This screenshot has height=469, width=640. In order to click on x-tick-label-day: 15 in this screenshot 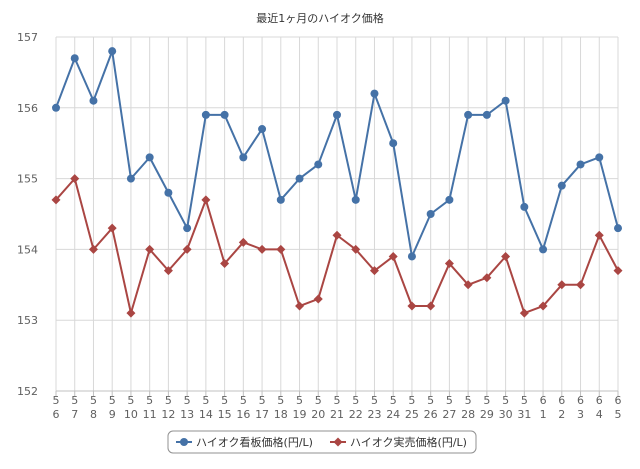, I will do `click(225, 414)`.